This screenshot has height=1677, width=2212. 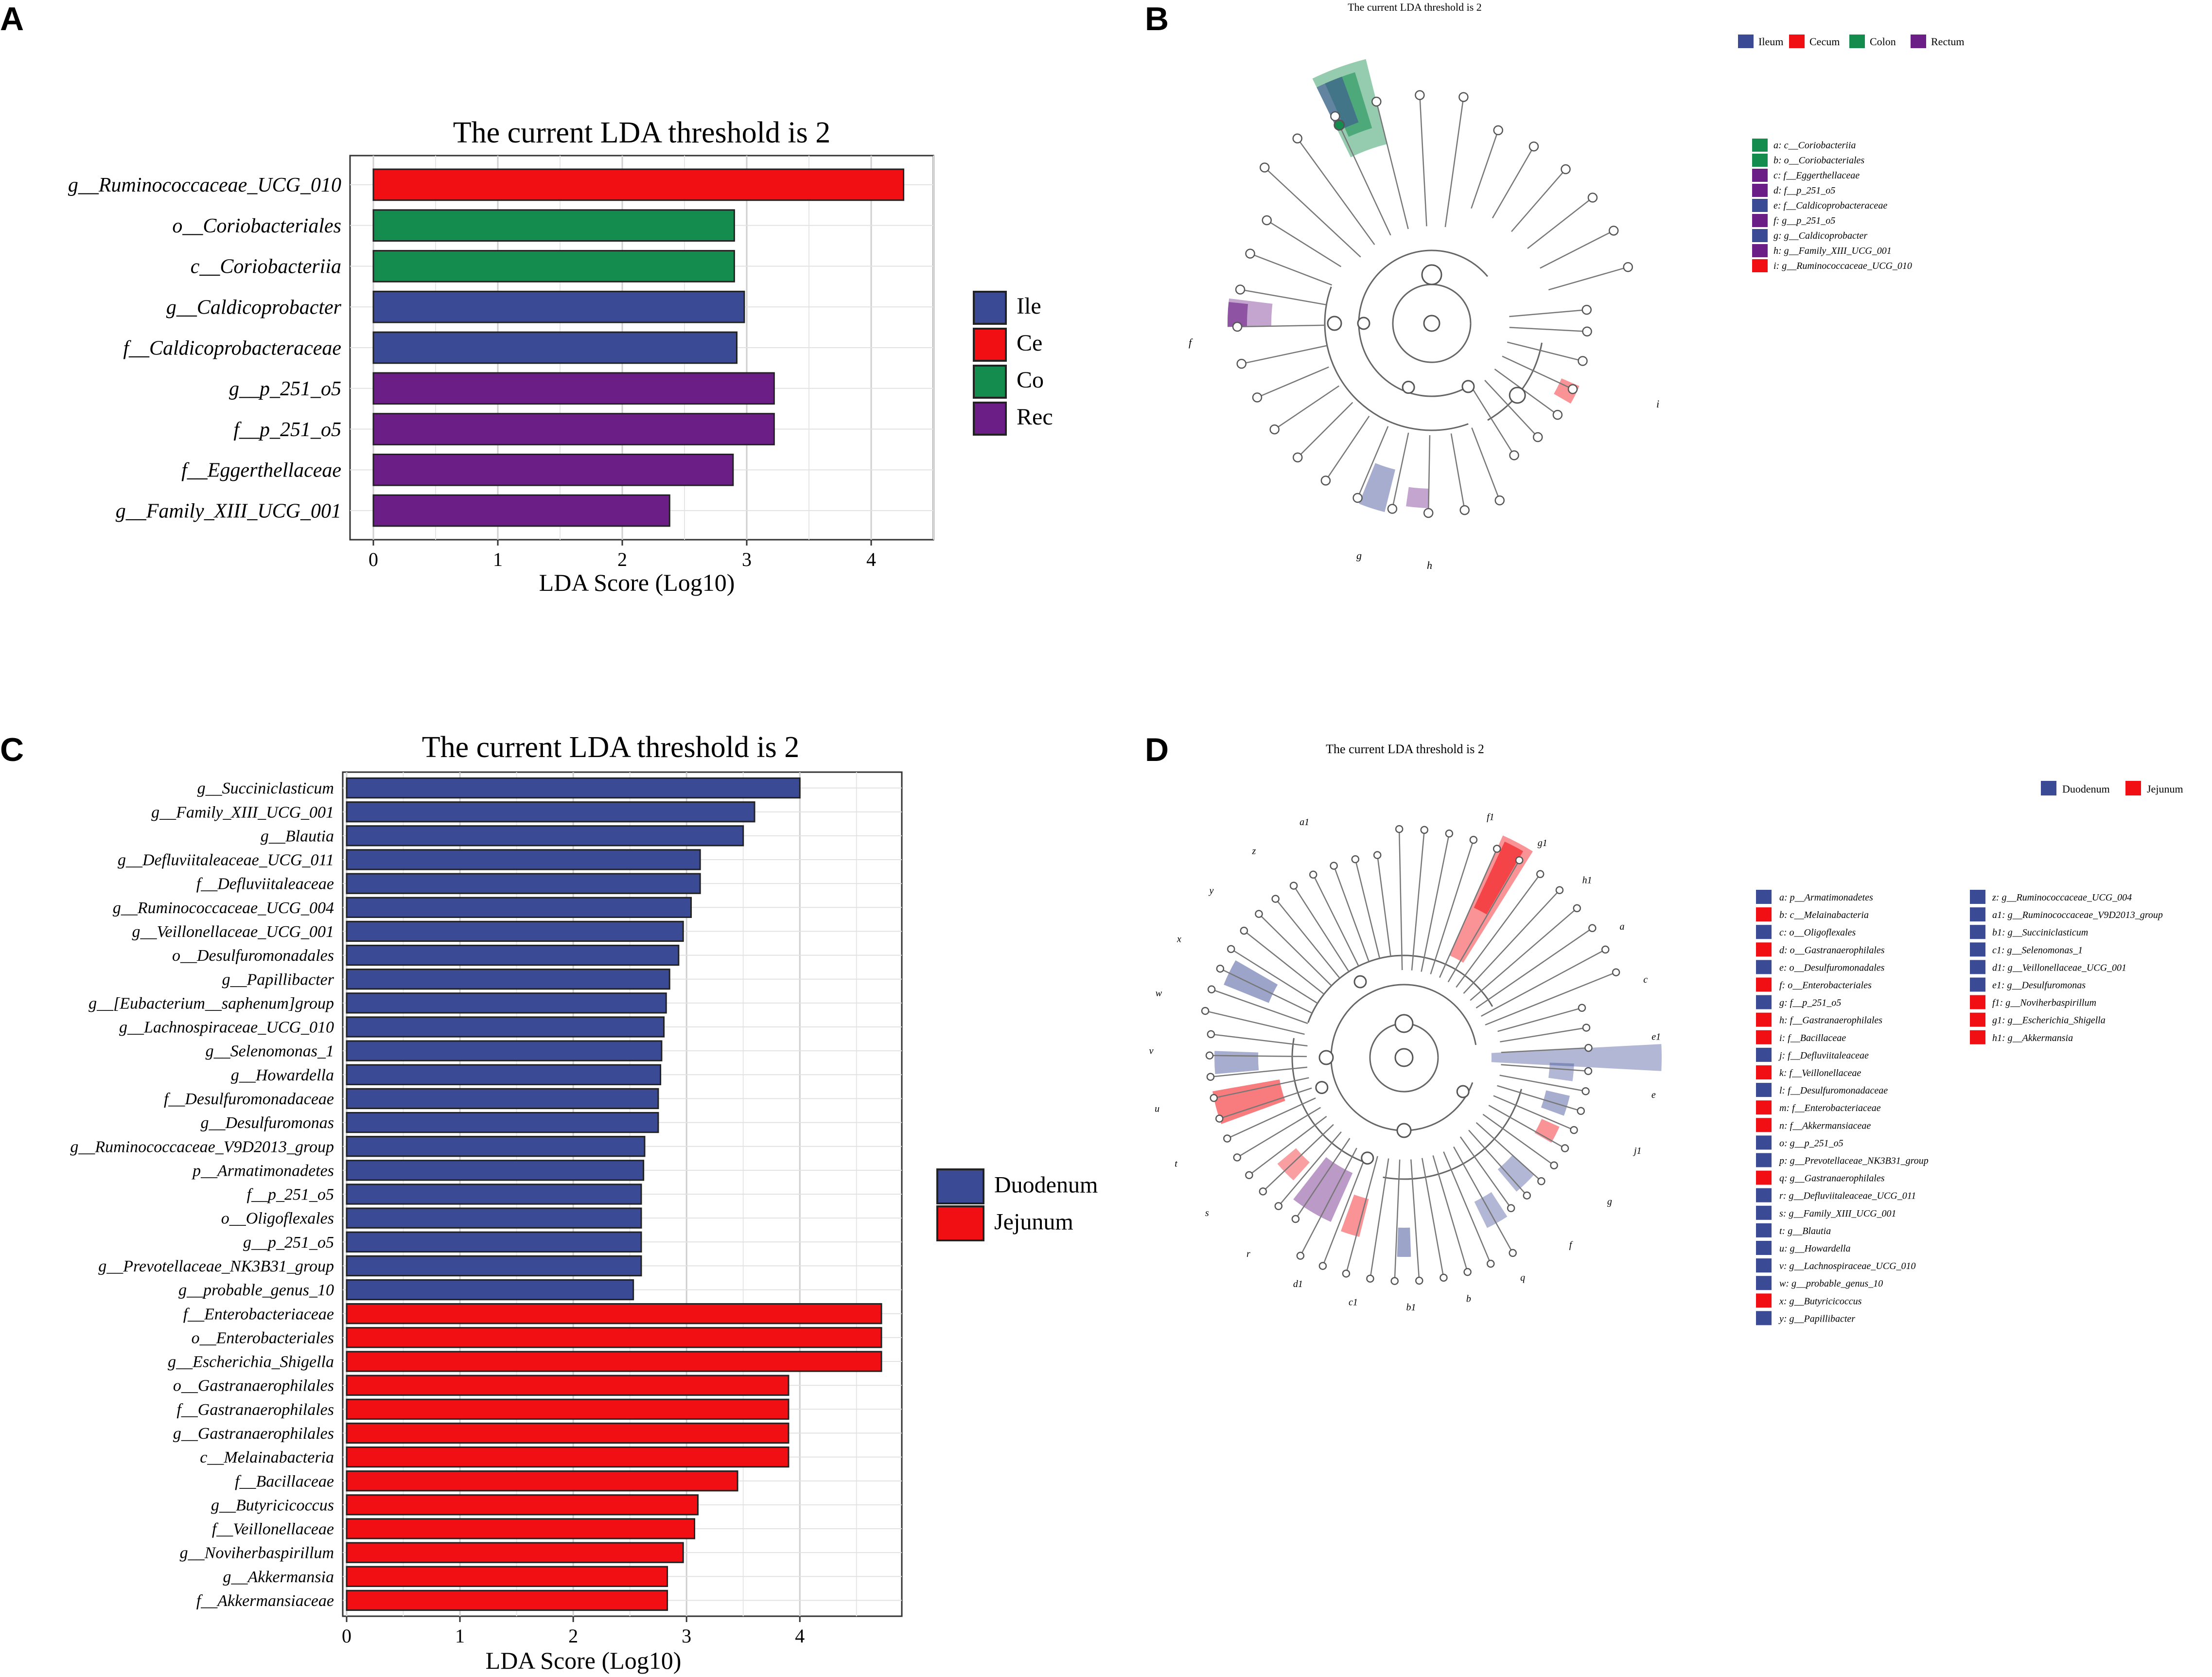 I want to click on clade-outer-label: f1, so click(x=1490, y=817).